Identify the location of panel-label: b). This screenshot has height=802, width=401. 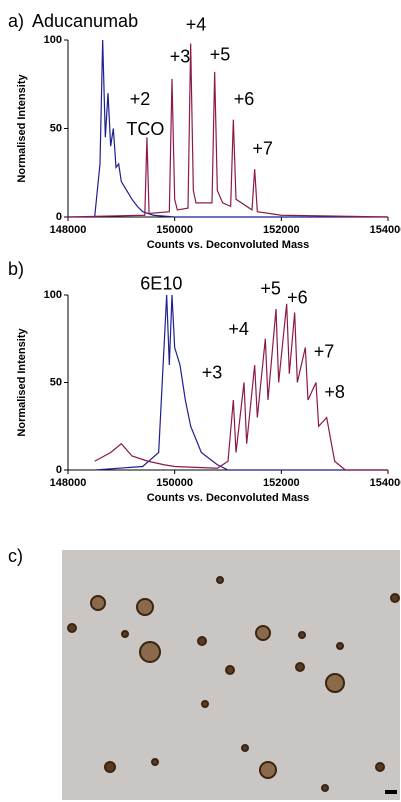
(16, 269).